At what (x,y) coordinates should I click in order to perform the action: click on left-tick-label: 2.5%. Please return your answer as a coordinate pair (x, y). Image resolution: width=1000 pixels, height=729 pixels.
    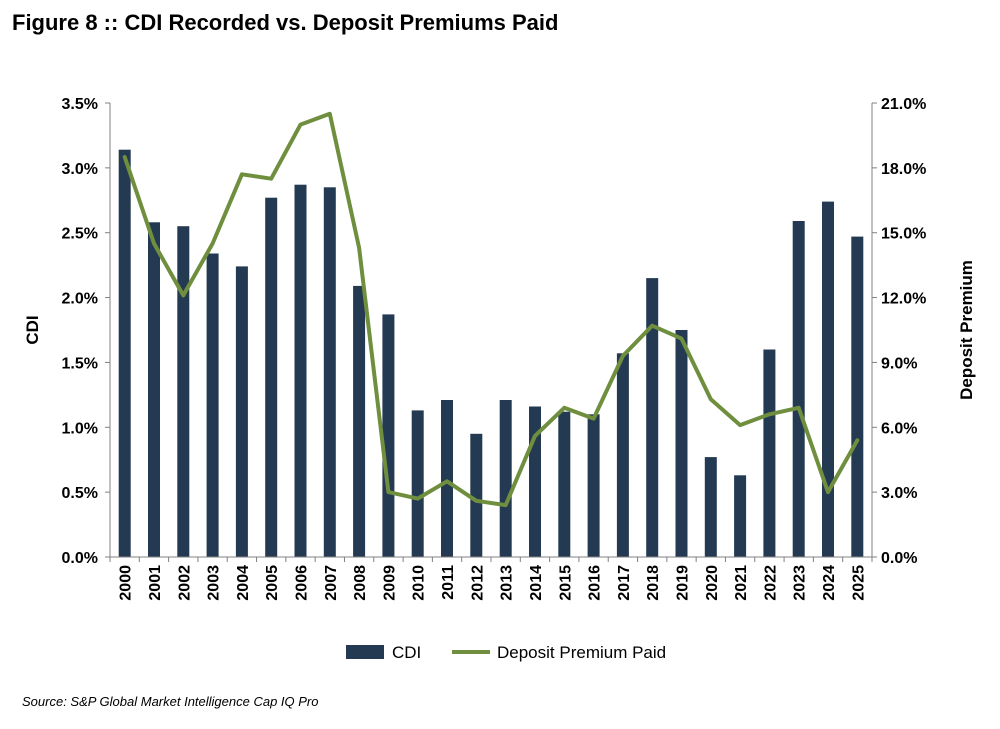
    Looking at the image, I should click on (80, 234).